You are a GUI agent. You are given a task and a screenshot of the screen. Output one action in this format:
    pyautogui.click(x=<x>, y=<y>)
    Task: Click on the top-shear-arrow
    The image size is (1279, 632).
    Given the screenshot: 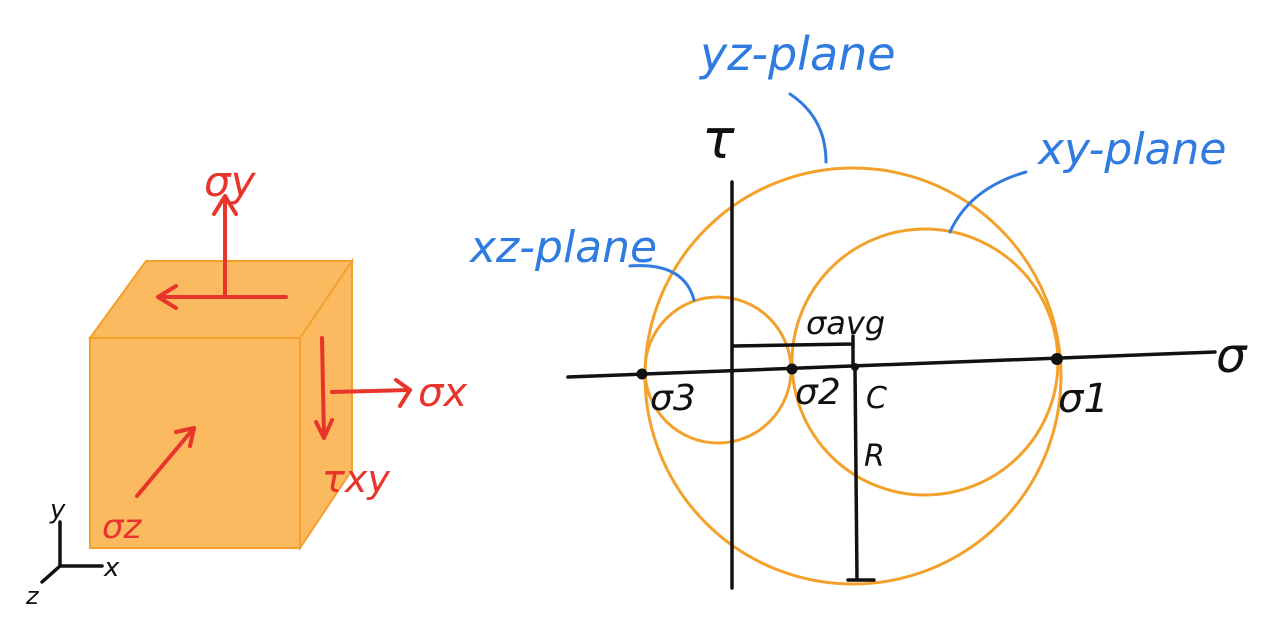 What is the action you would take?
    pyautogui.click(x=222, y=297)
    